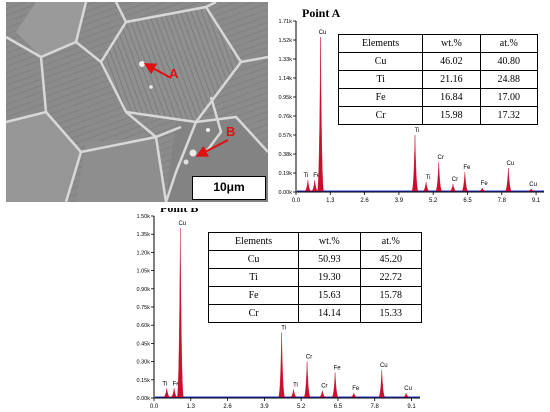  What do you see at coordinates (144, 217) in the screenshot?
I see `y-tick-label: 1.50k` at bounding box center [144, 217].